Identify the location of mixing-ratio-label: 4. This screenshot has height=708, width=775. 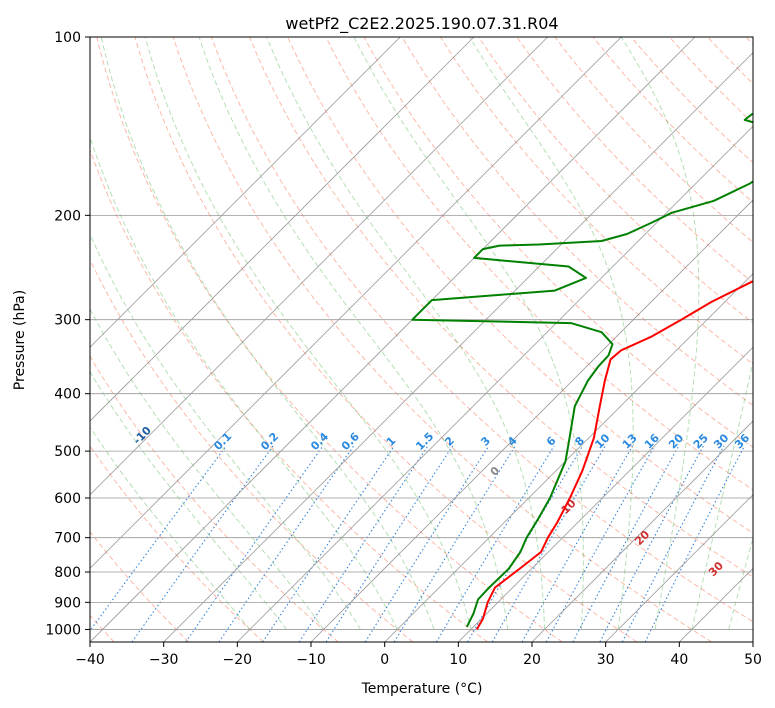
(512, 441).